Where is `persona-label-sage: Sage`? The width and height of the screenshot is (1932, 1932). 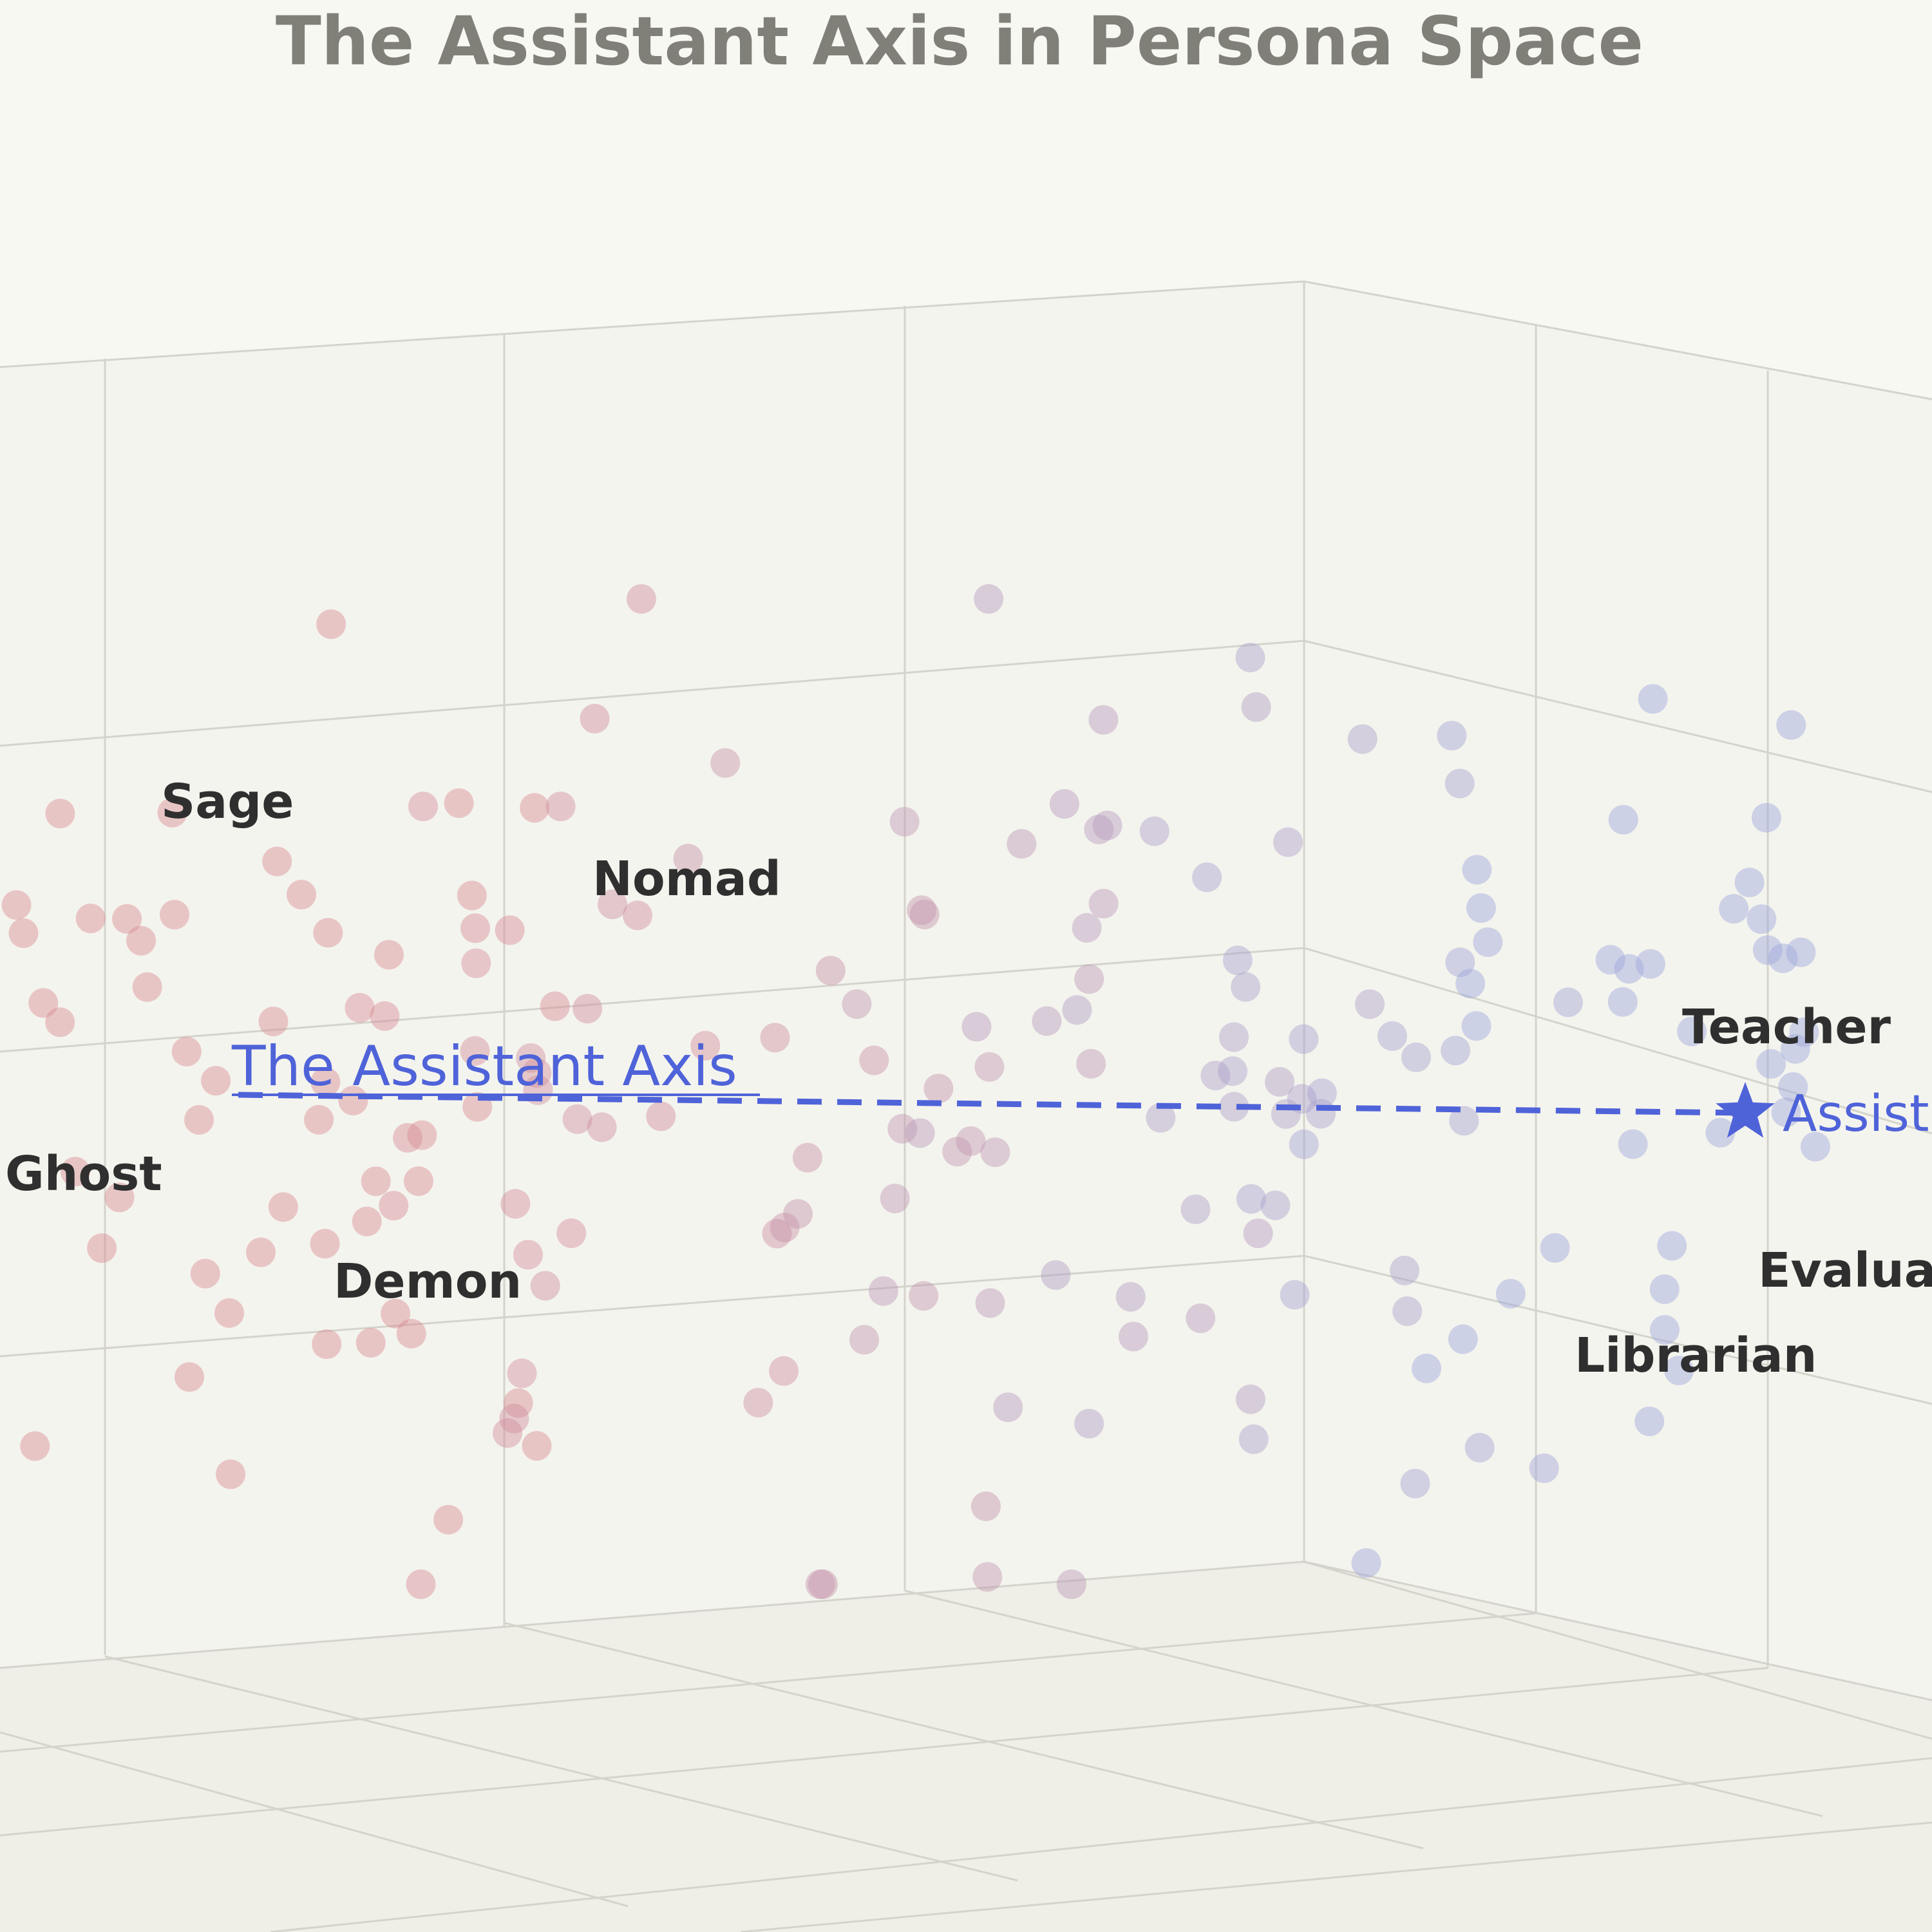
persona-label-sage: Sage is located at coordinates (227, 802).